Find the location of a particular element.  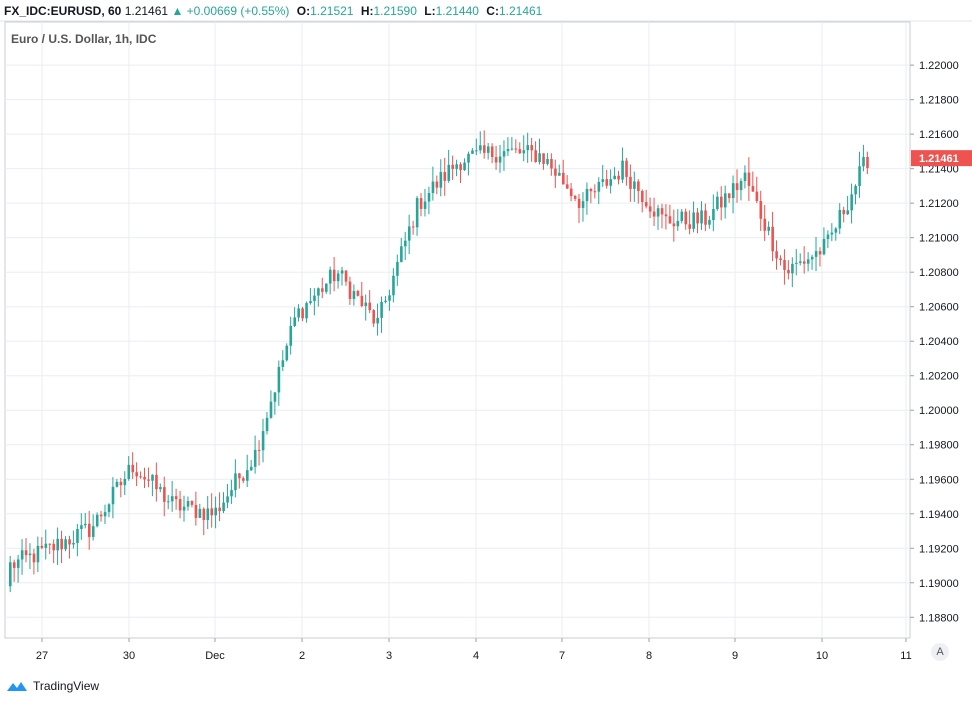

x-tick-label: 11 is located at coordinates (905, 656).